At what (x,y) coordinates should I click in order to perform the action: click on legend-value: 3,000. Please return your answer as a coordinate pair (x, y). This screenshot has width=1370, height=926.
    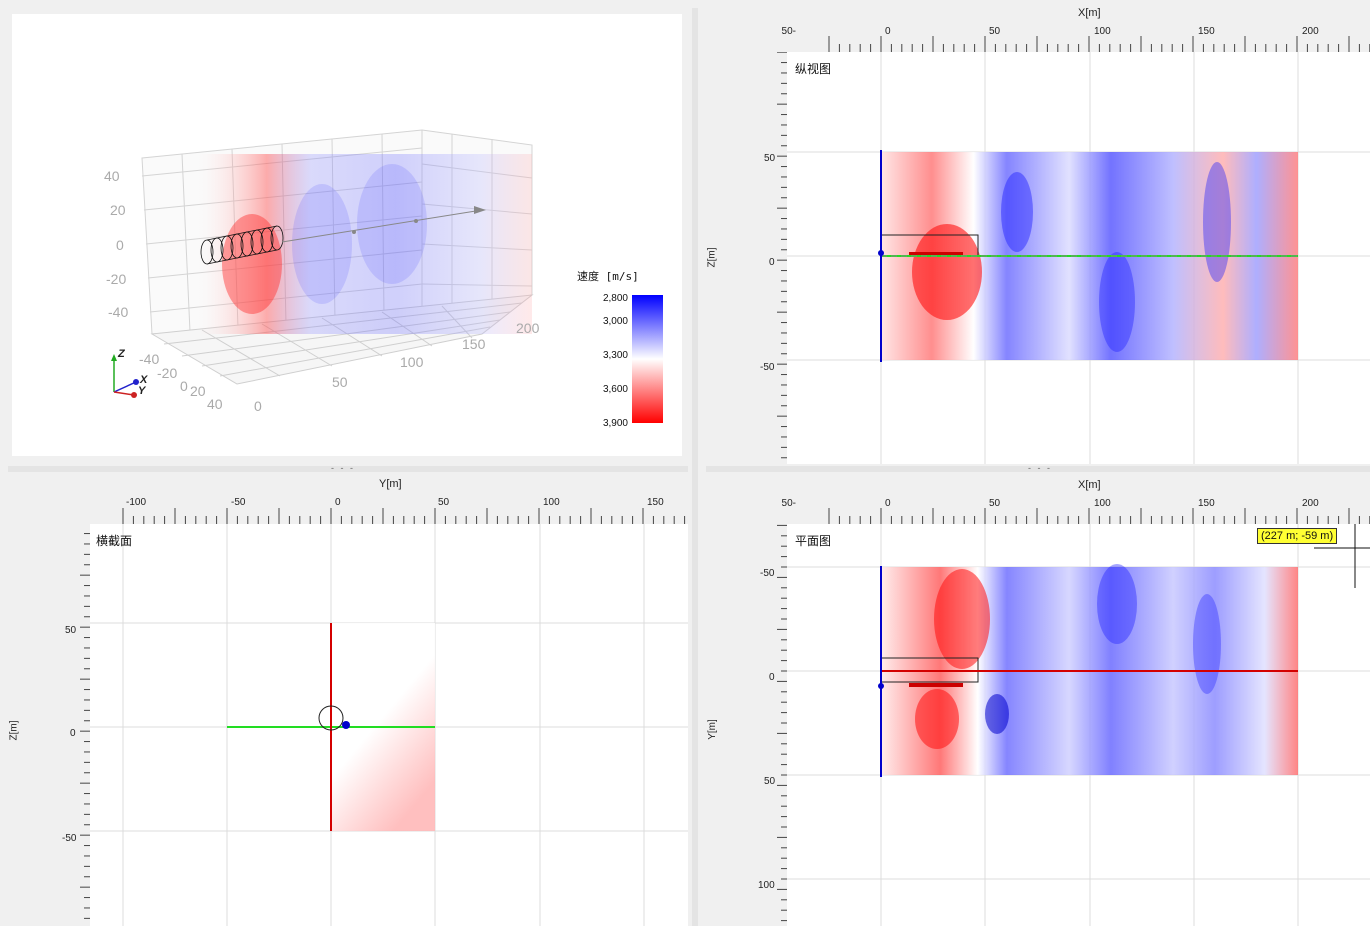
    Looking at the image, I should click on (615, 321).